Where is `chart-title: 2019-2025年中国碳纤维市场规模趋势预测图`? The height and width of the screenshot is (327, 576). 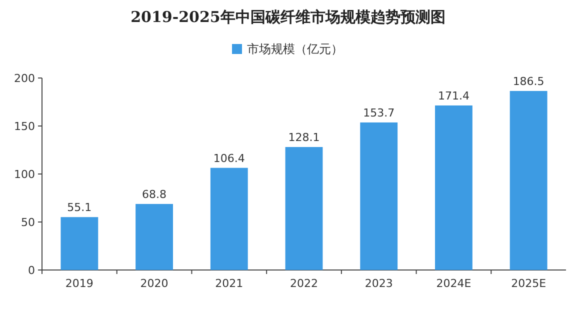 chart-title: 2019-2025年中国碳纤维市场规模趋势预测图 is located at coordinates (288, 17).